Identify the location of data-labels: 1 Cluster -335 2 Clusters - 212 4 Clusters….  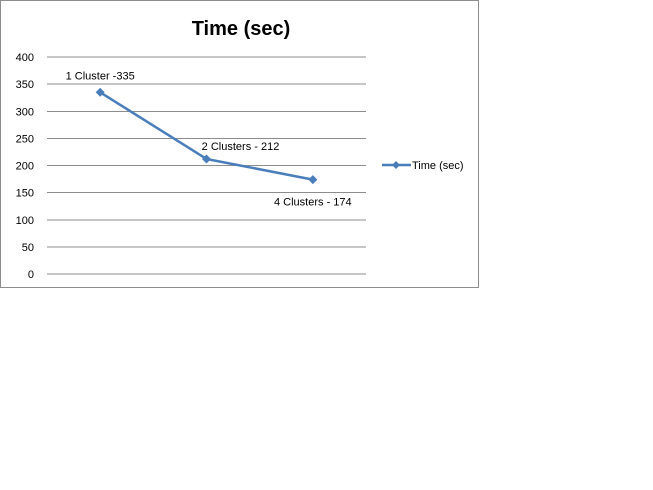
(209, 139).